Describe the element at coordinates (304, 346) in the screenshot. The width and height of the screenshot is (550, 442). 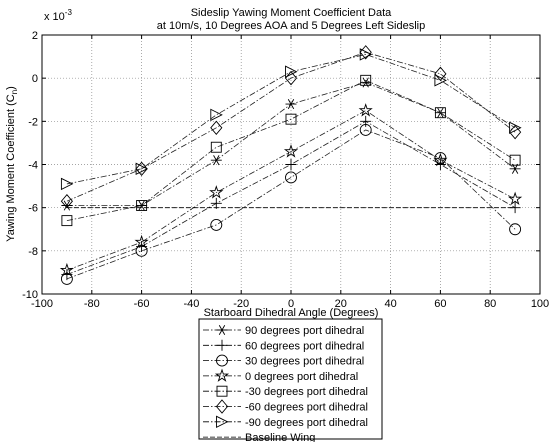
I see `legend-label: 60 degrees port dihedral` at that location.